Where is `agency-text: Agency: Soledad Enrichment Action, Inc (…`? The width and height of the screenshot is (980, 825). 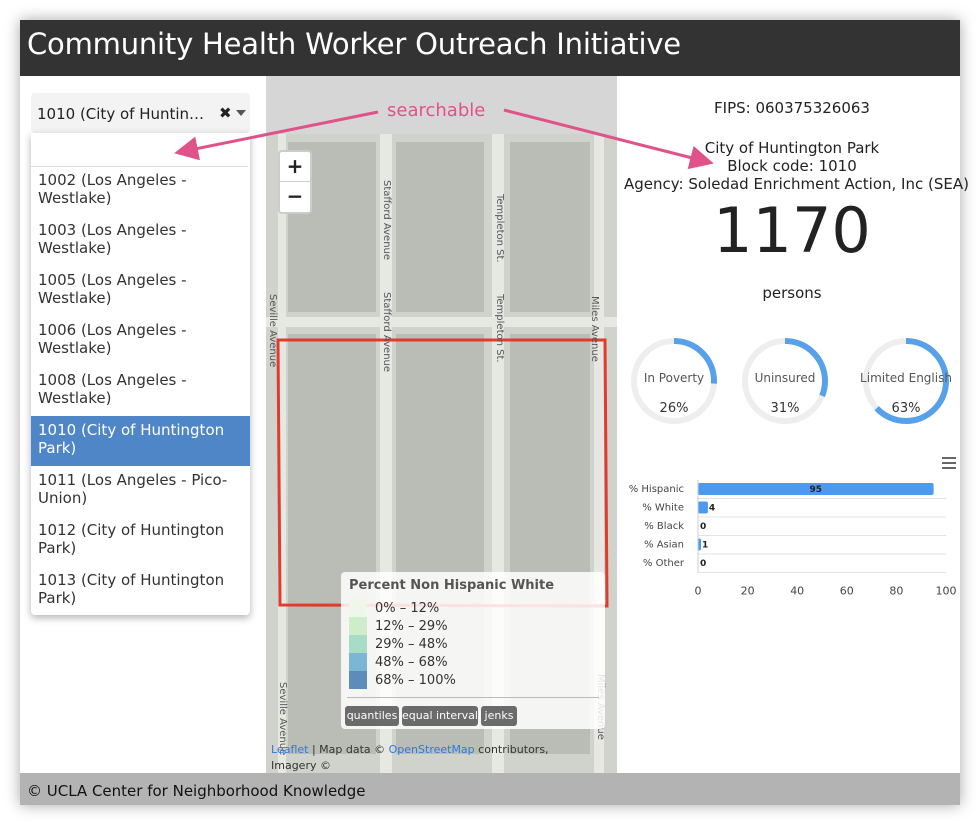 agency-text: Agency: Soledad Enrichment Action, Inc (… is located at coordinates (796, 184).